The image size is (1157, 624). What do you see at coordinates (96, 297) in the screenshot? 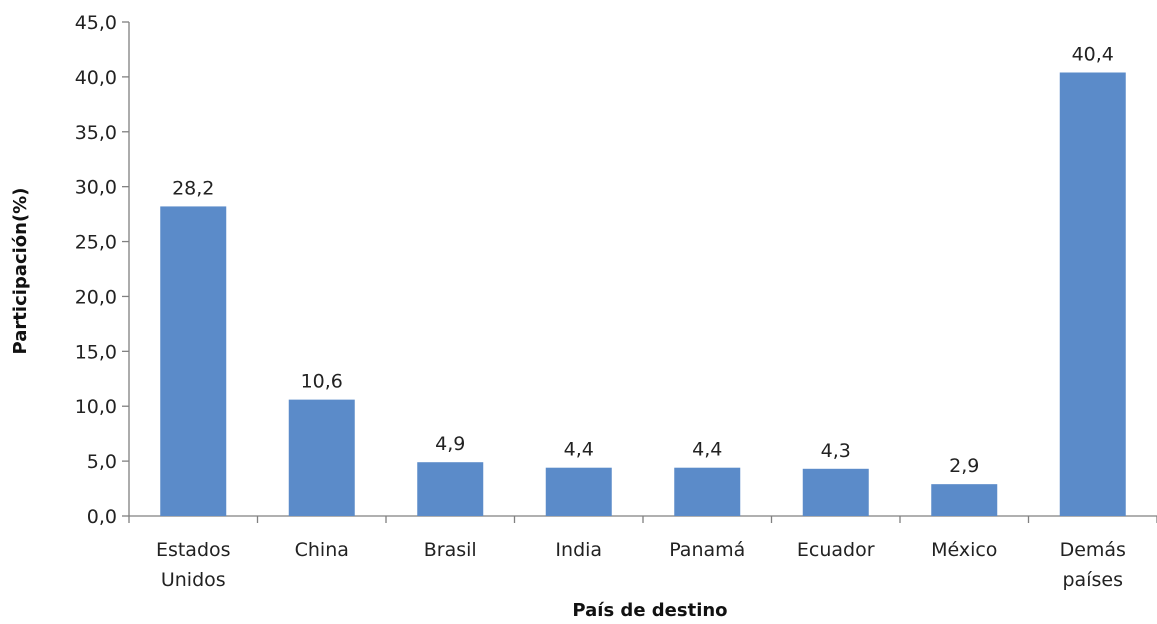
I see `y-tick-label: 20,0` at bounding box center [96, 297].